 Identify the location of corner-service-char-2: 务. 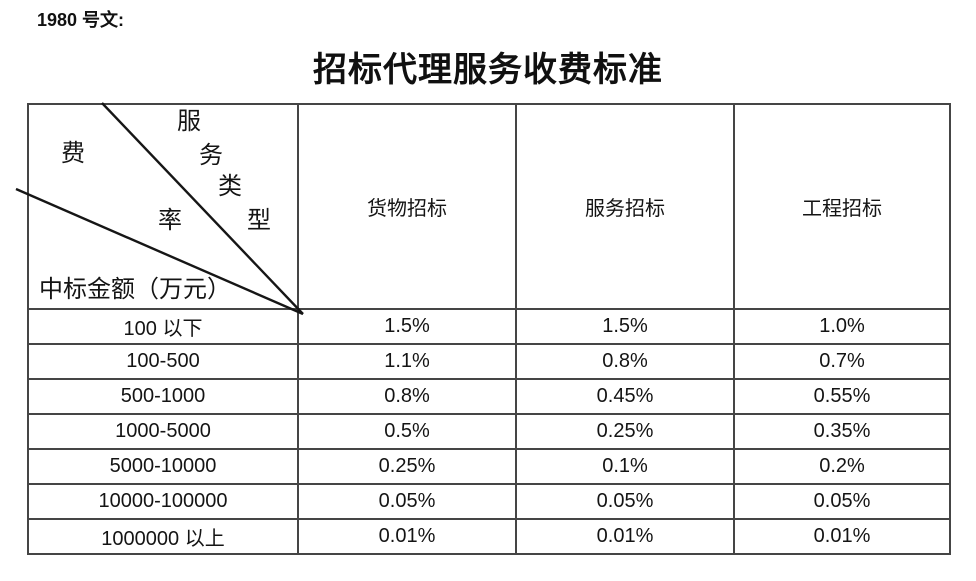
(211, 156).